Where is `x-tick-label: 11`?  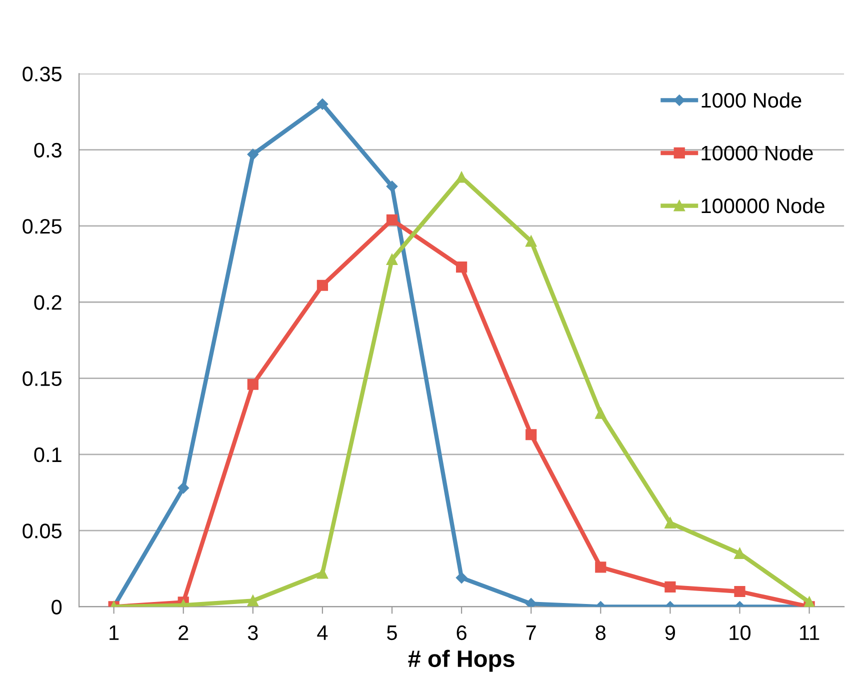
x-tick-label: 11 is located at coordinates (810, 633).